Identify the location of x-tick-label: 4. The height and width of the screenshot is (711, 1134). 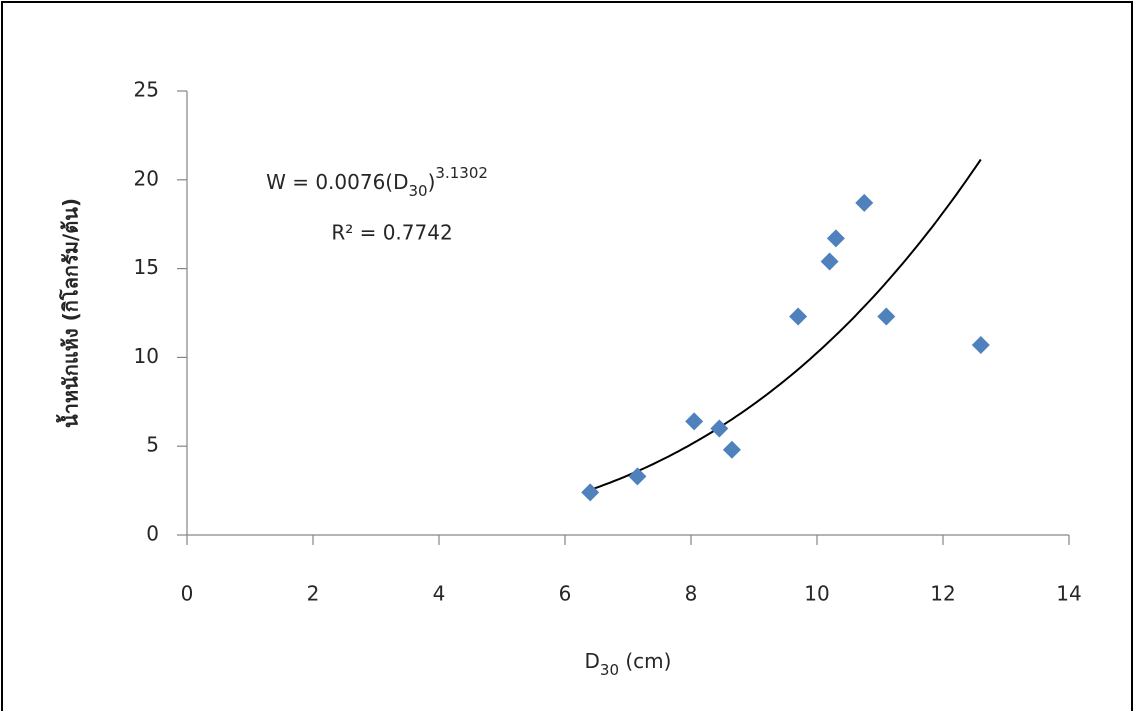
(439, 594).